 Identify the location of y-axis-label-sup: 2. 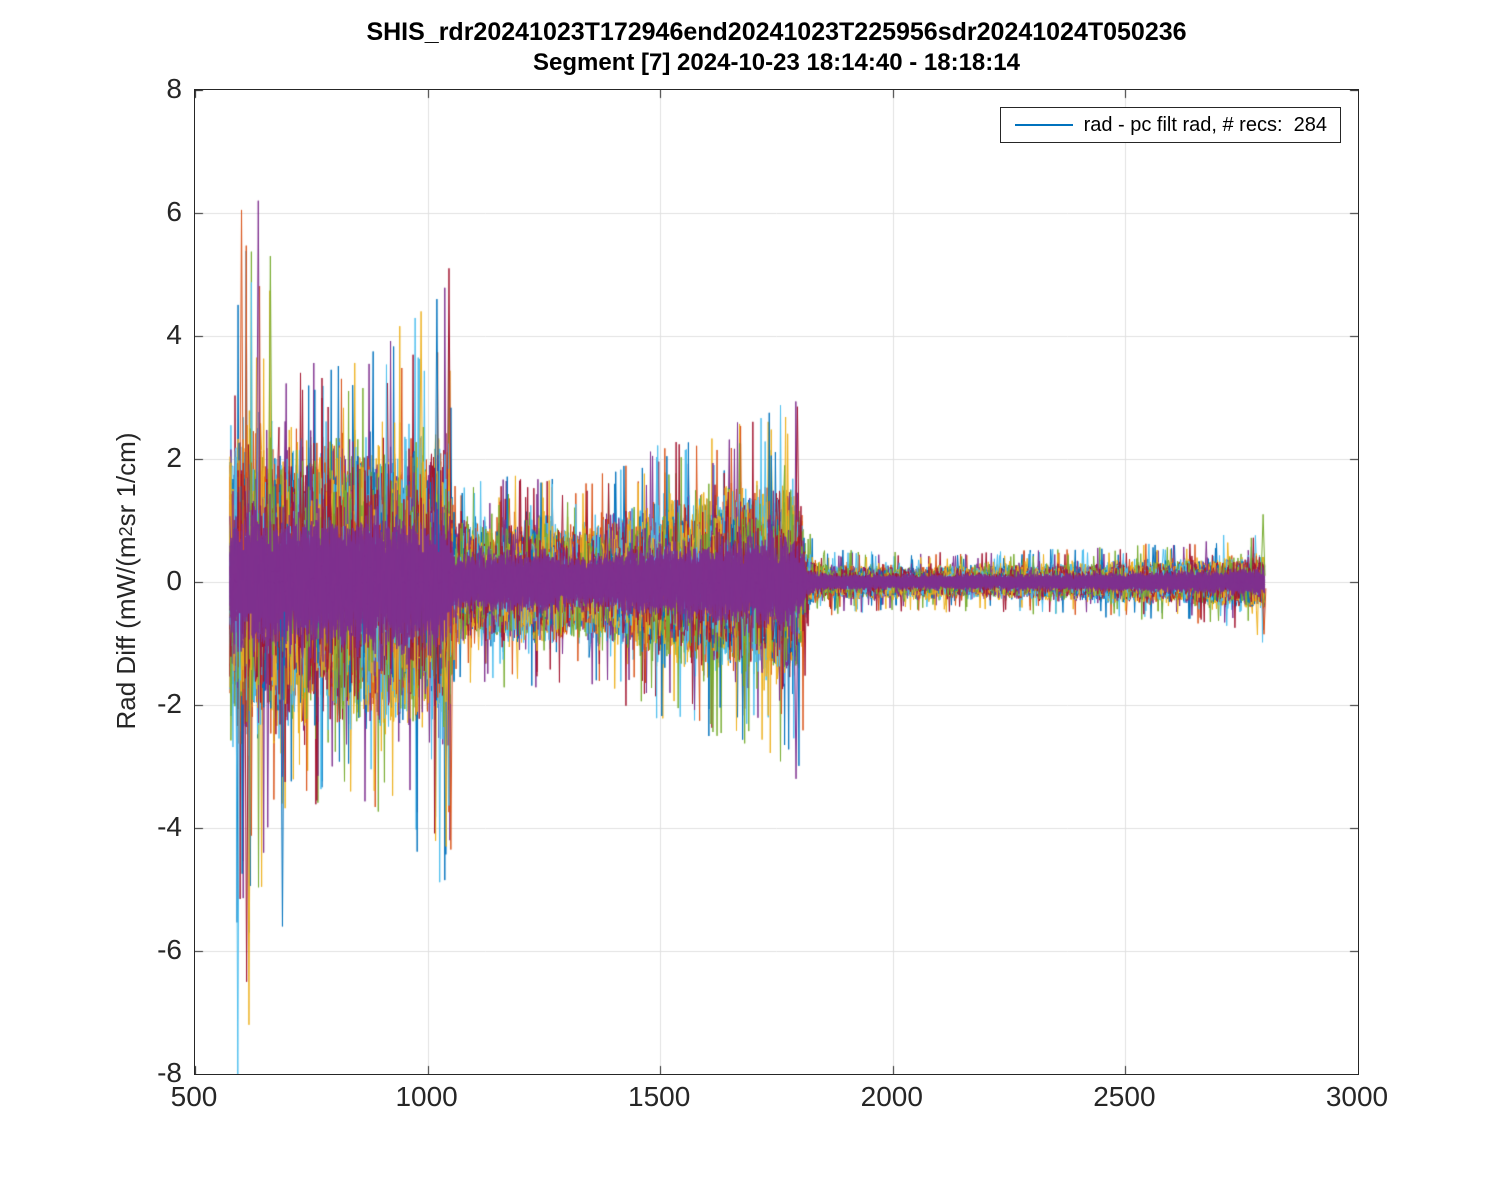
(125, 531).